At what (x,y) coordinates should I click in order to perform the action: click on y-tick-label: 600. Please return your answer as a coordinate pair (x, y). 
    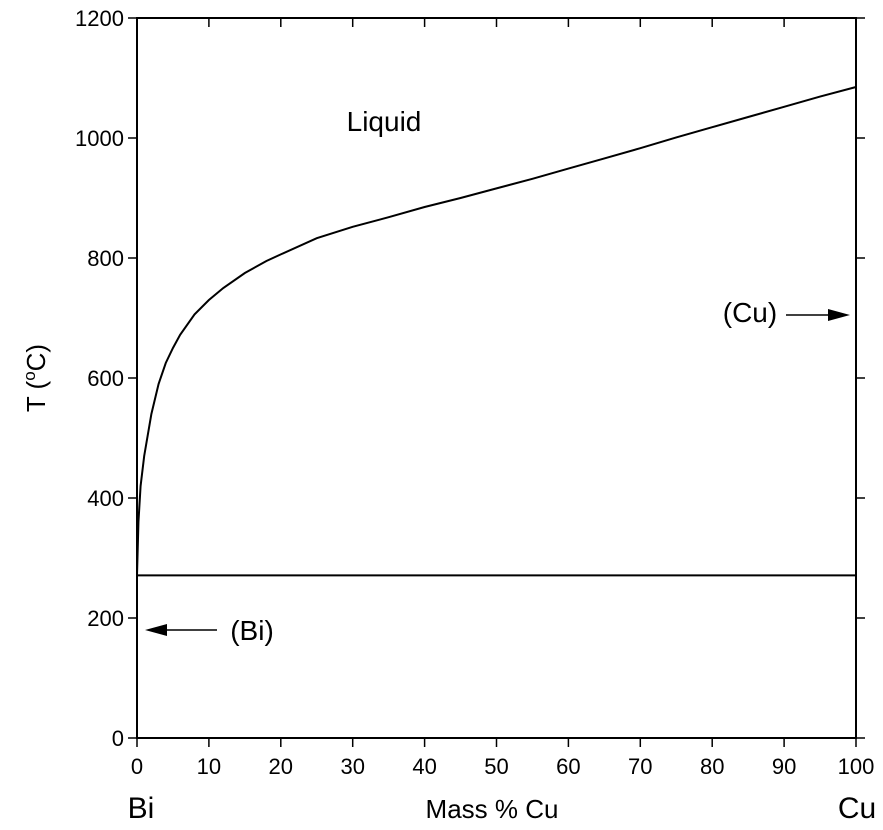
    Looking at the image, I should click on (105, 378).